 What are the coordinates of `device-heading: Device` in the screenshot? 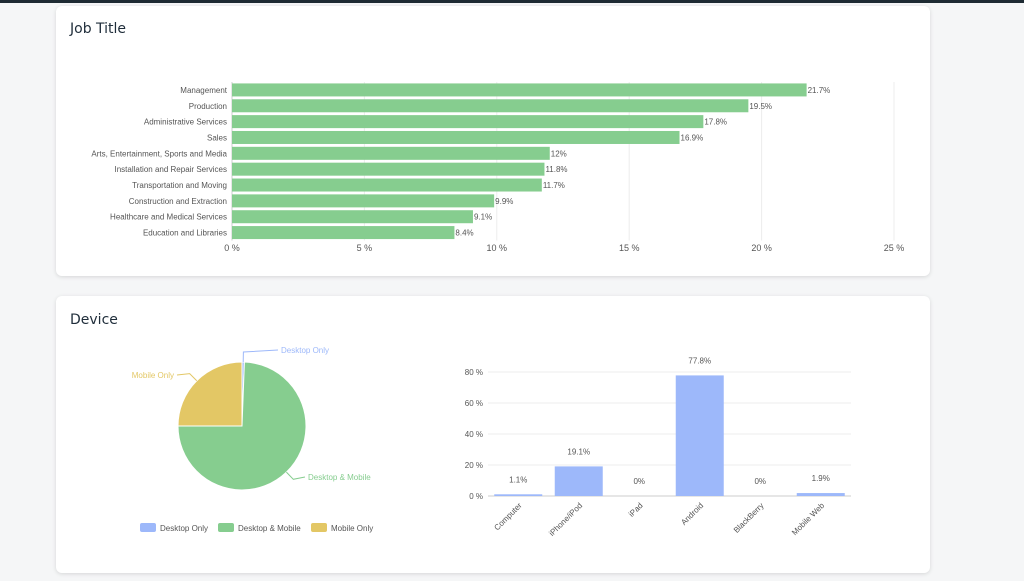 It's located at (94, 320).